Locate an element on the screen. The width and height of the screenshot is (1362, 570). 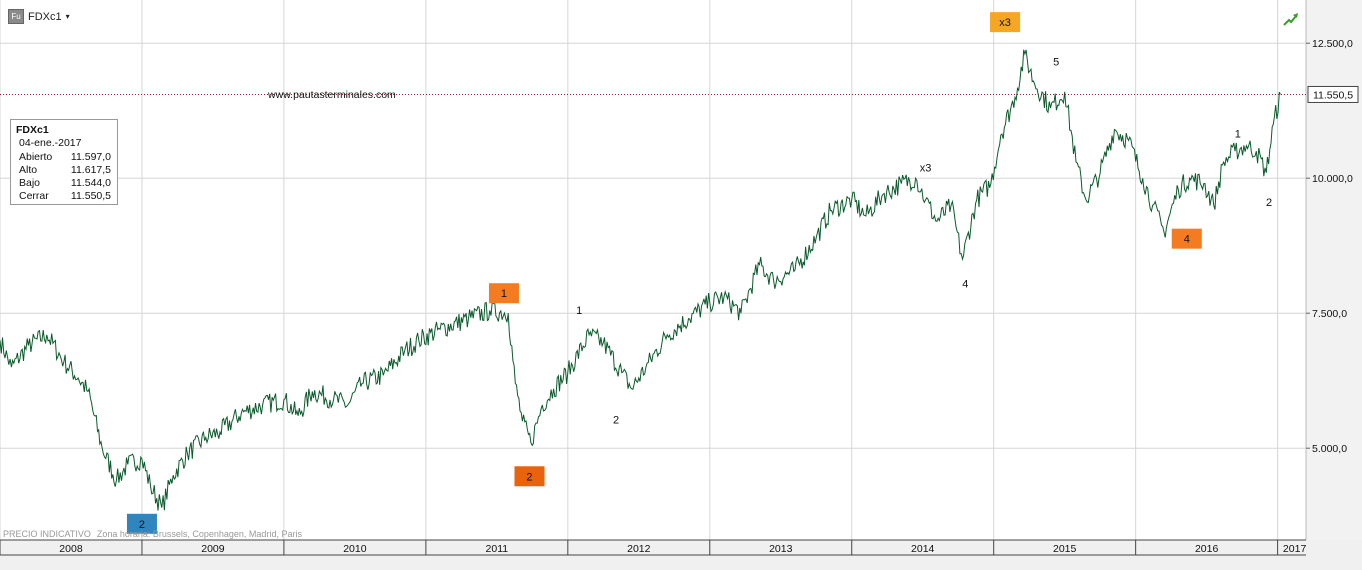
low-label: Bajo is located at coordinates (30, 183).